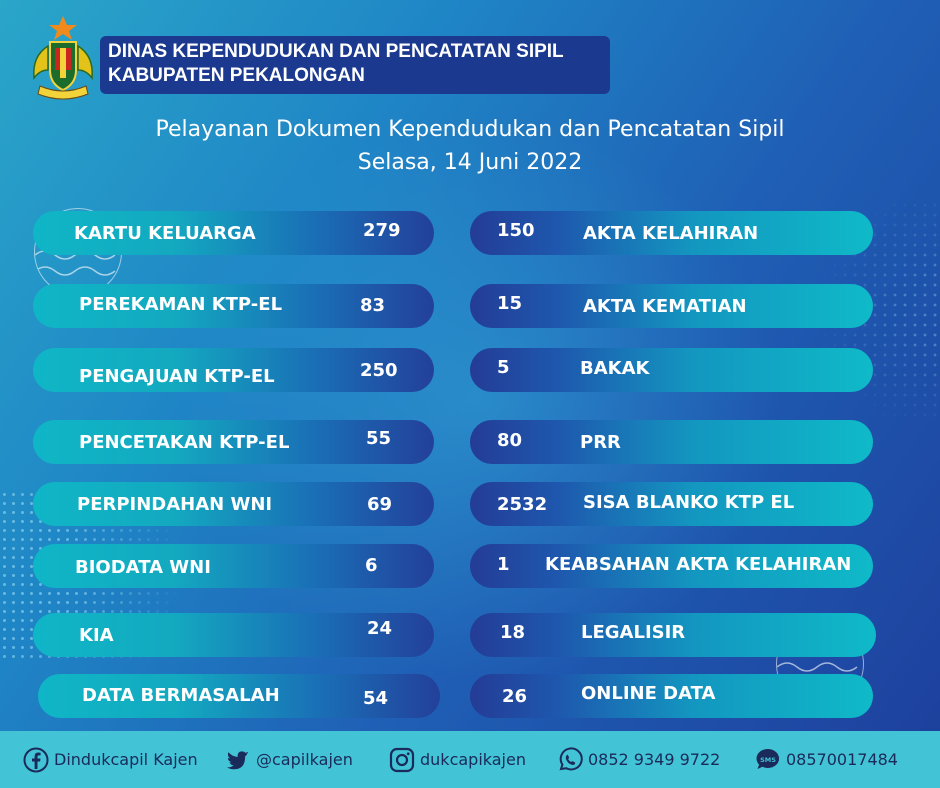 The height and width of the screenshot is (788, 940). What do you see at coordinates (165, 233) in the screenshot?
I see `service-label: KARTU KELUARGA` at bounding box center [165, 233].